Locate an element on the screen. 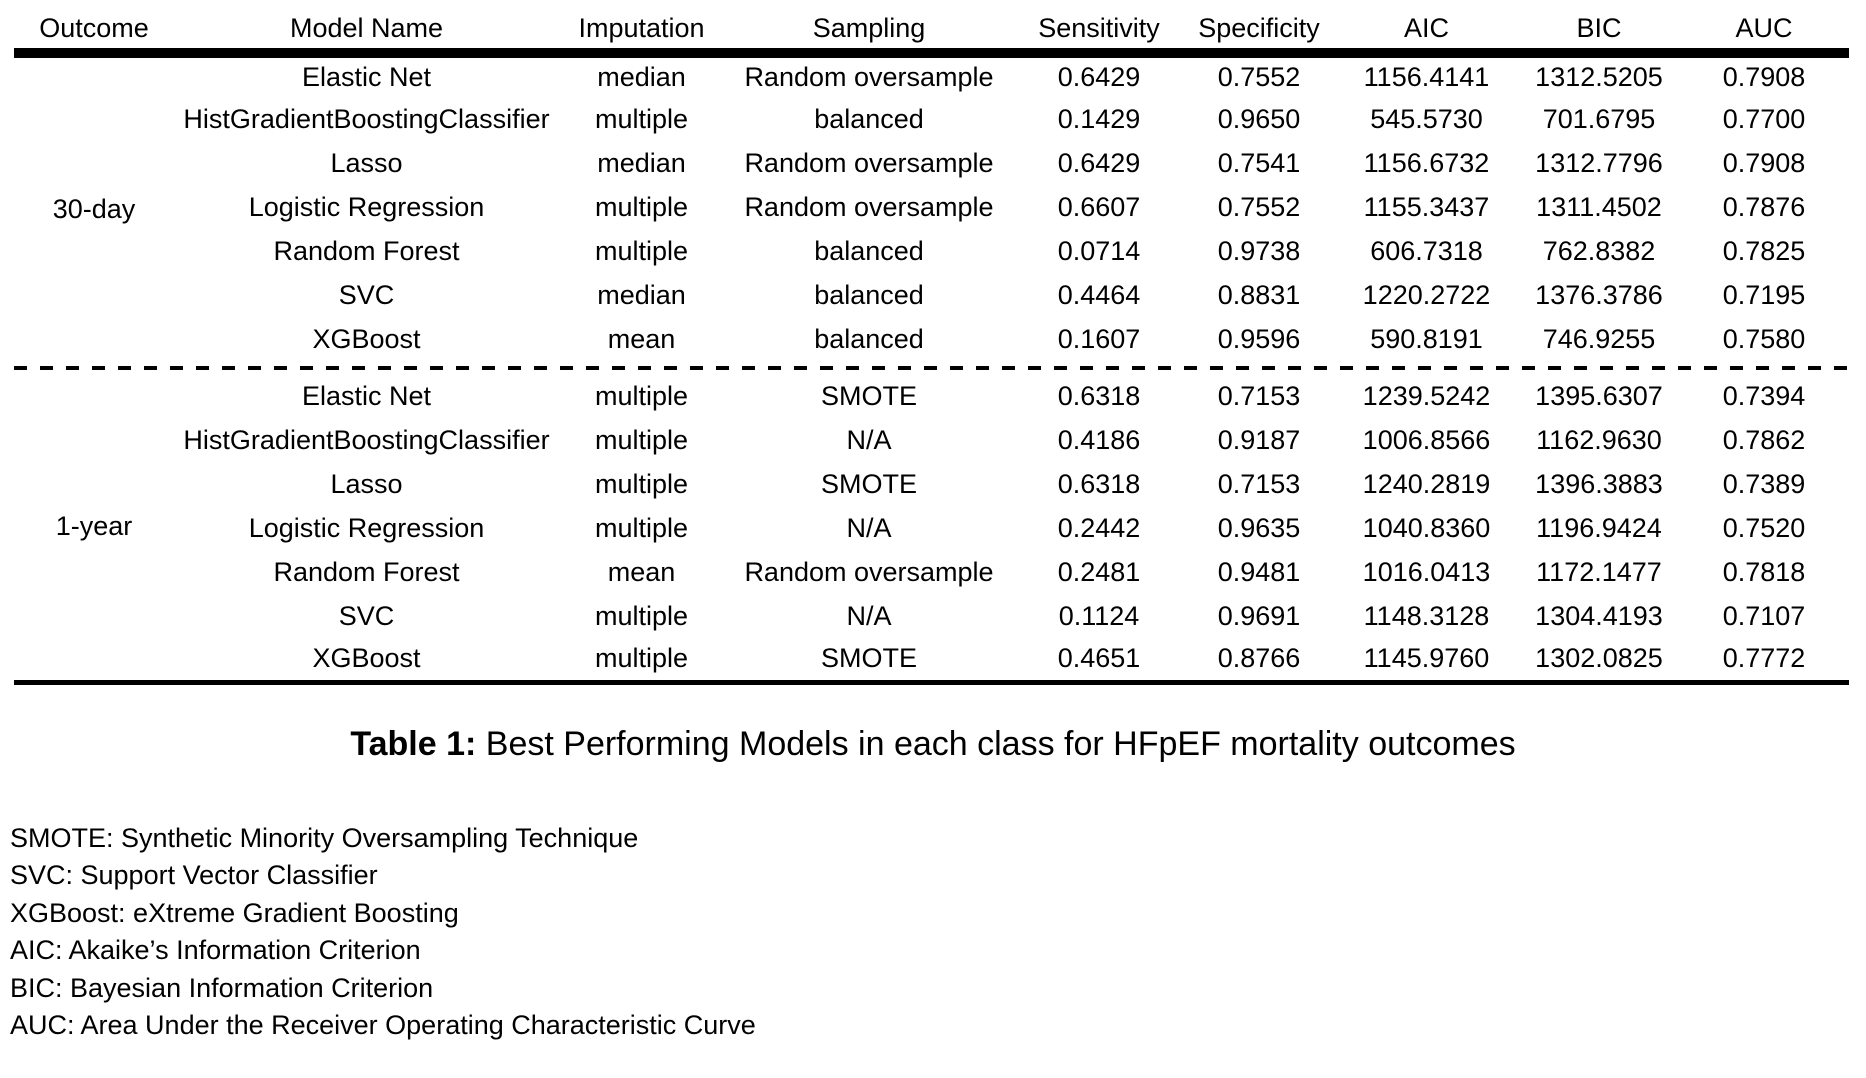 The image size is (1866, 1078). group-separator is located at coordinates (931, 367).